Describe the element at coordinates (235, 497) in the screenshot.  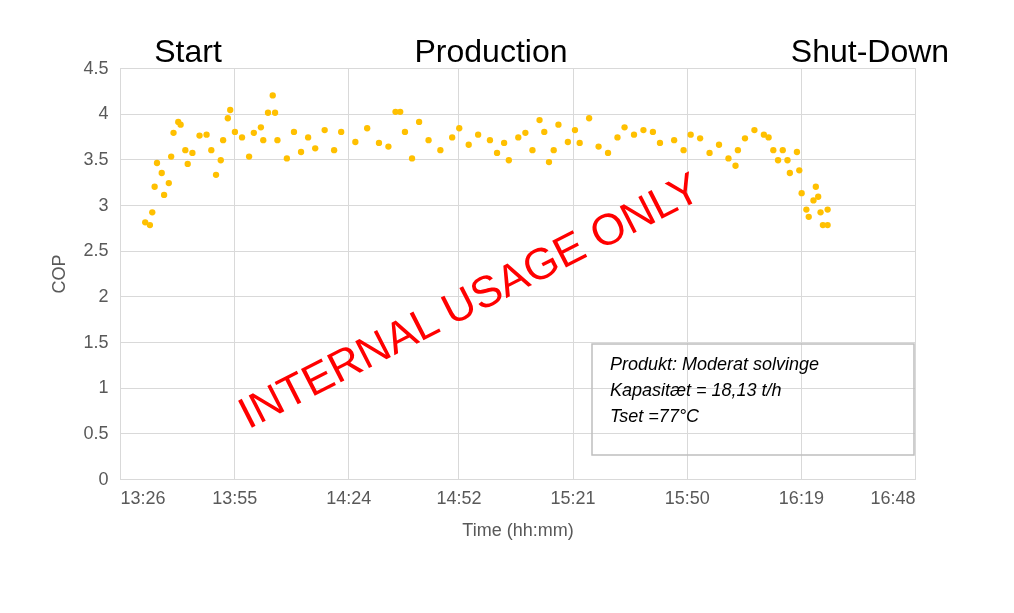
I see `x-tick-label: 13:55` at that location.